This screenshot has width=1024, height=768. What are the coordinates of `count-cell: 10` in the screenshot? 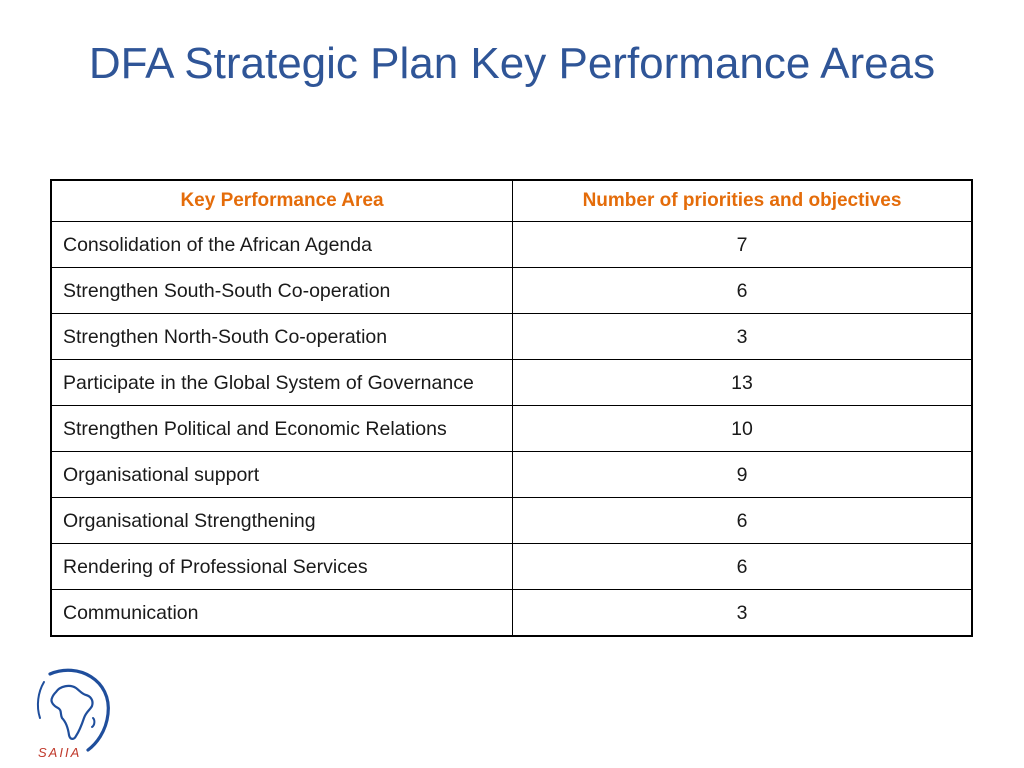 It's located at (742, 428).